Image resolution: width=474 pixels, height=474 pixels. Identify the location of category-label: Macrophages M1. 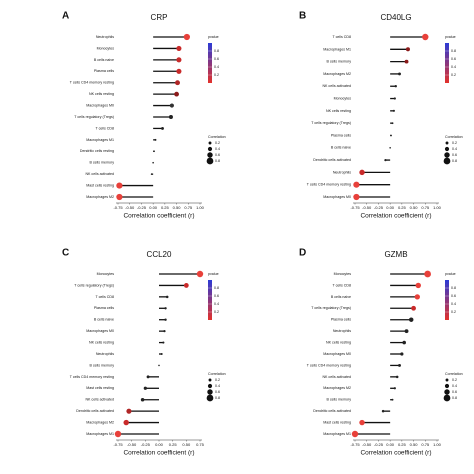
(337, 49).